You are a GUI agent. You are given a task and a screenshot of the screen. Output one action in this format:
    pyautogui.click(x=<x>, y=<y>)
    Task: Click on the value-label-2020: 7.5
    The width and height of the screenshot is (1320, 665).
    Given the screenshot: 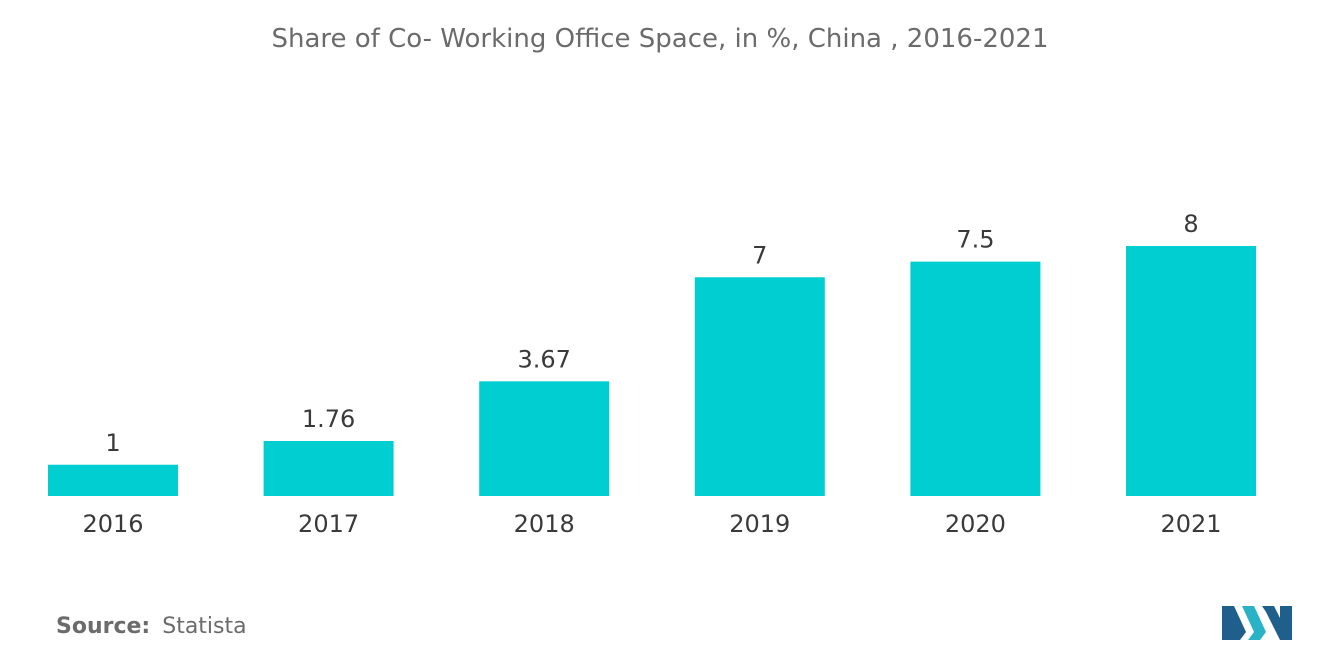 What is the action you would take?
    pyautogui.click(x=975, y=240)
    